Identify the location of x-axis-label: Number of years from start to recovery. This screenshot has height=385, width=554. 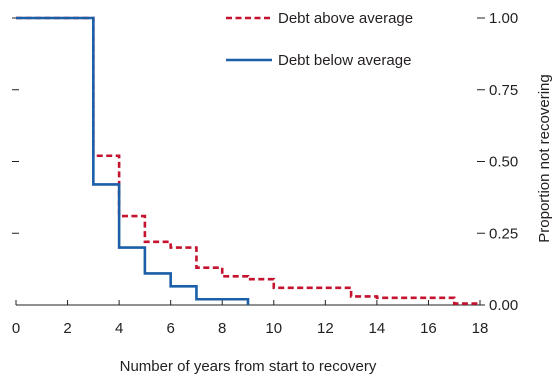
(248, 366).